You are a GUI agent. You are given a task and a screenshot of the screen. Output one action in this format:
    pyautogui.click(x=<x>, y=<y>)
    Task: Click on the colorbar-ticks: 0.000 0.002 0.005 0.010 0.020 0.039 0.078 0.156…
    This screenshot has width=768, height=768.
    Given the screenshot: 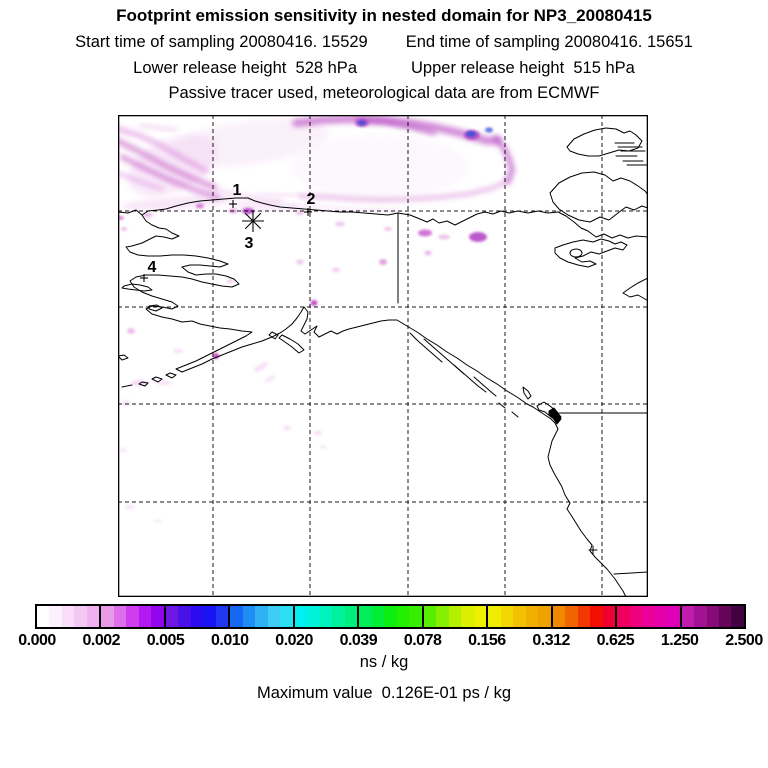 What is the action you would take?
    pyautogui.click(x=384, y=642)
    